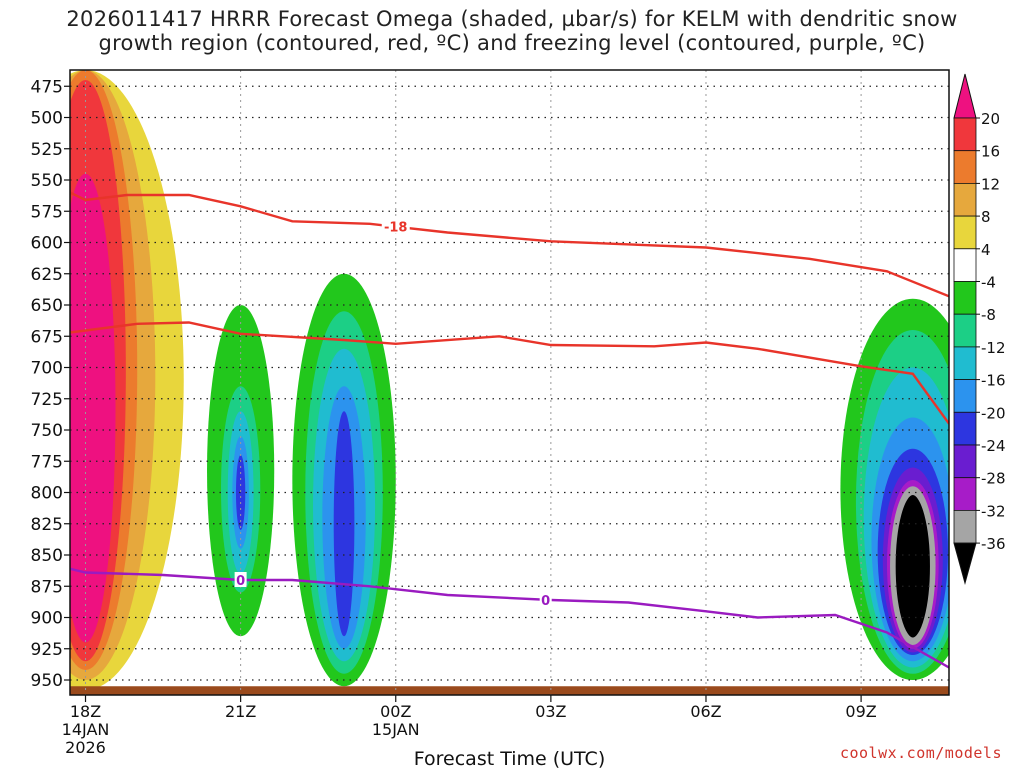 The image size is (1024, 768). What do you see at coordinates (85, 711) in the screenshot?
I see `x-tick-label: 18Z` at bounding box center [85, 711].